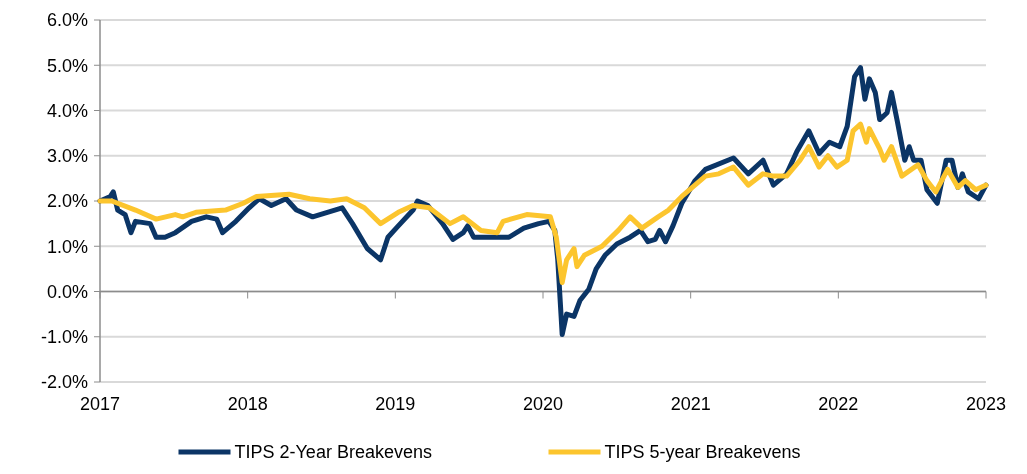 This screenshot has height=474, width=1027. Describe the element at coordinates (838, 404) in the screenshot. I see `x-tick-label: 2022` at that location.